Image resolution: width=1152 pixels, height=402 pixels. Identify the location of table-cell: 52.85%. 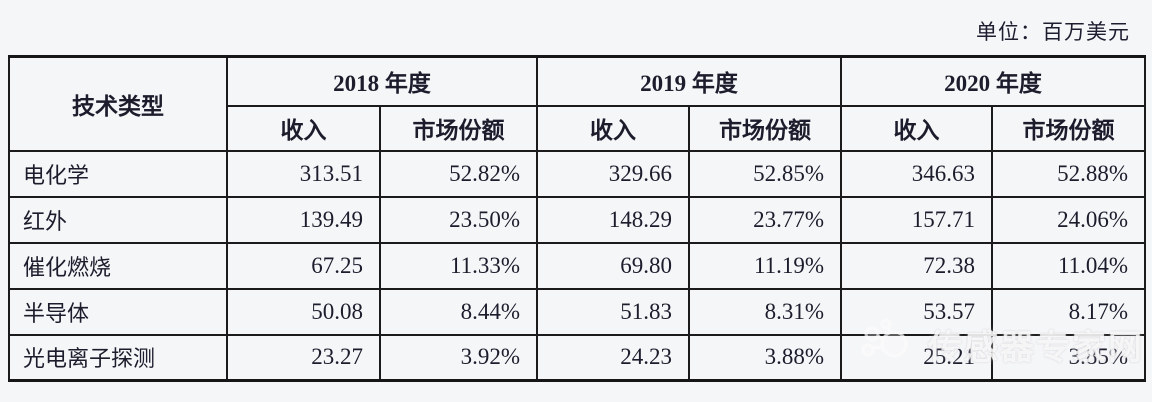
(765, 173).